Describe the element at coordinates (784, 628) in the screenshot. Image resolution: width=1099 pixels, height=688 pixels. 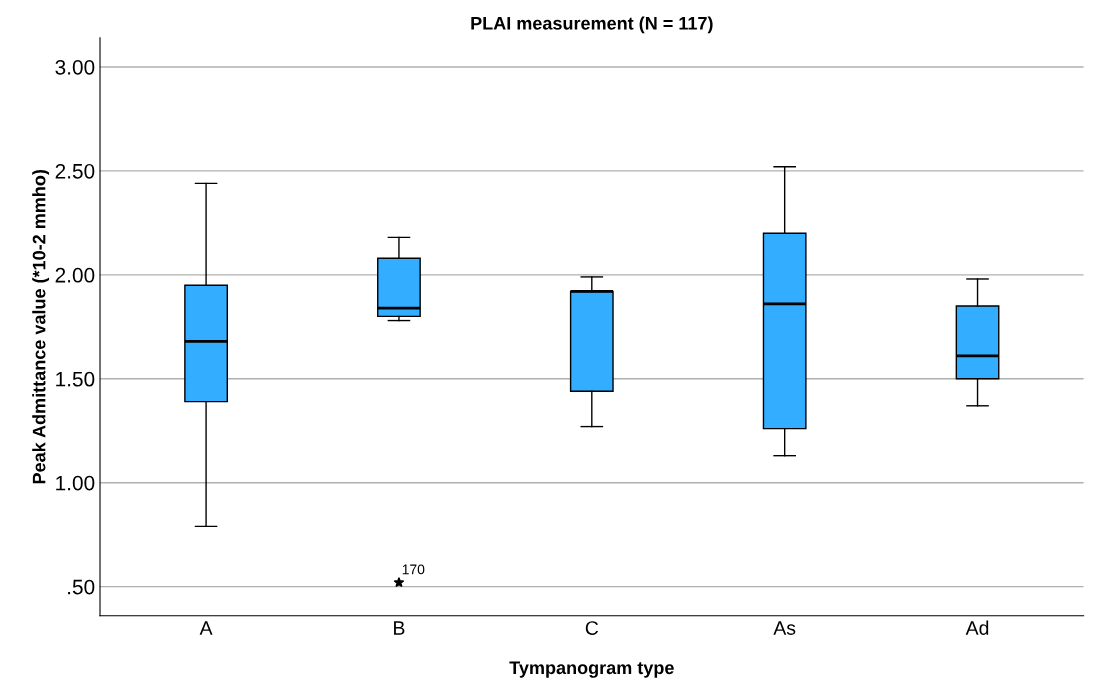
I see `x-tick-label: As` at that location.